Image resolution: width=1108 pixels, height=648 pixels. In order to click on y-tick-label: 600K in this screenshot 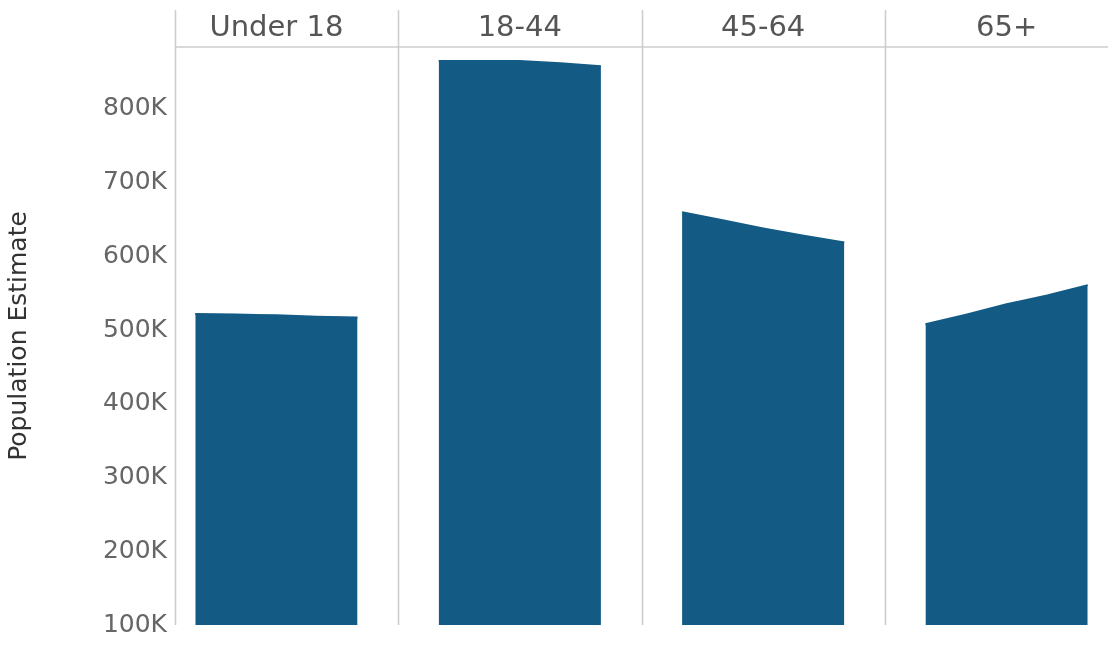, I will do `click(135, 254)`.